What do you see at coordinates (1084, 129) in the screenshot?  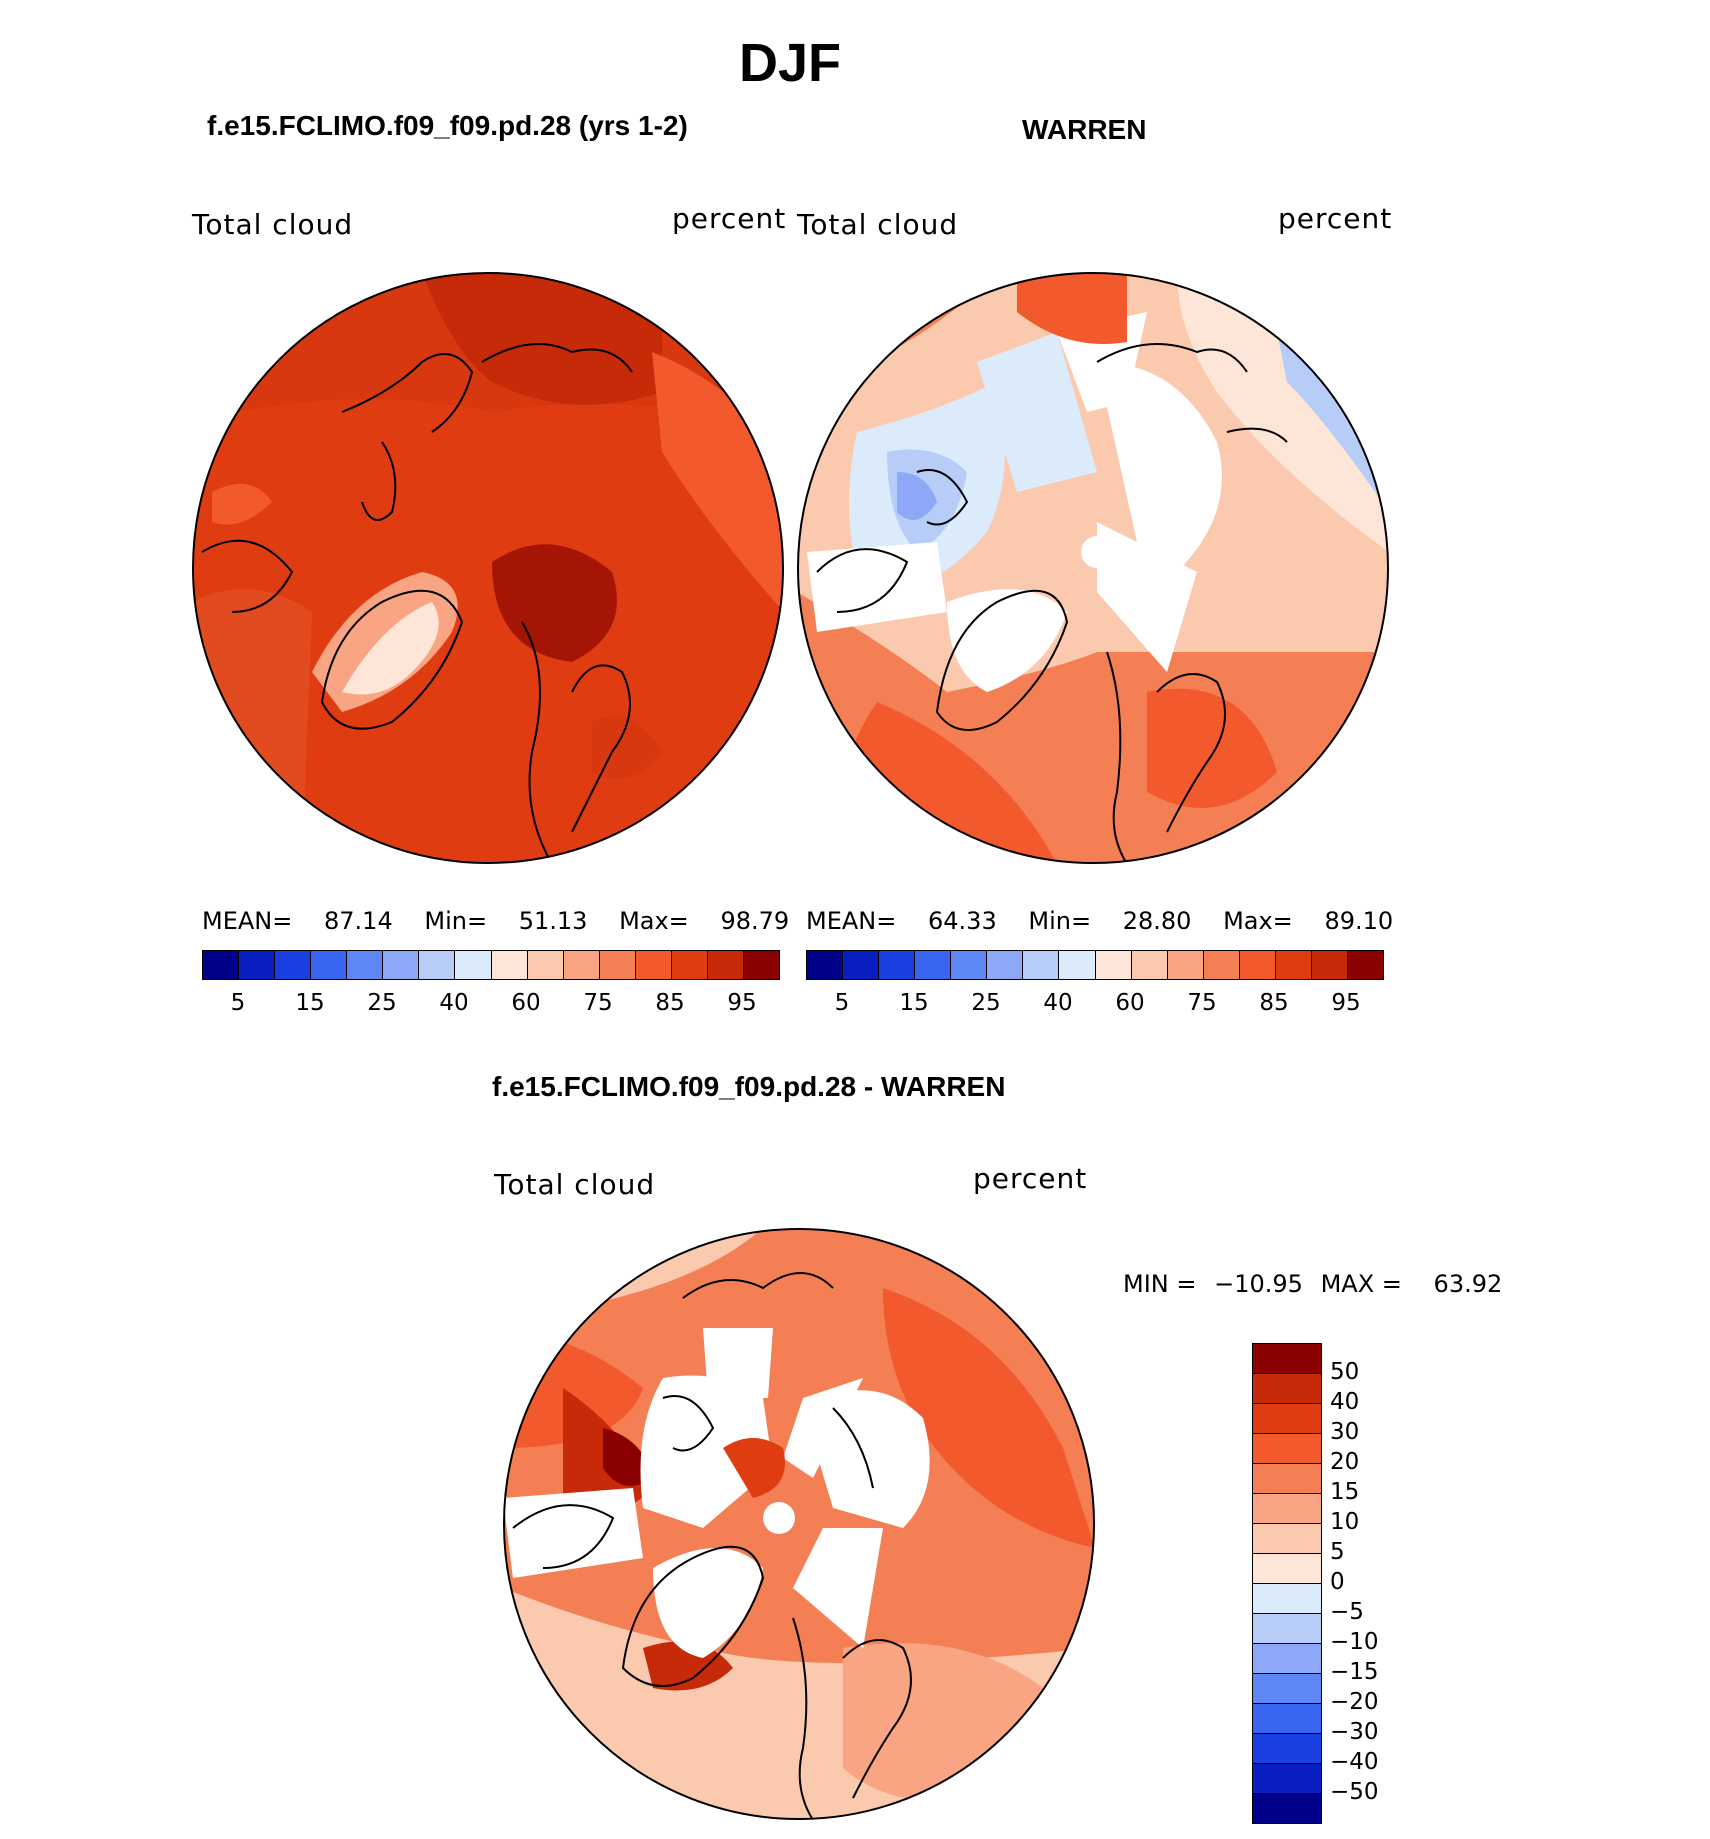 I see `panel2-title: WARREN` at bounding box center [1084, 129].